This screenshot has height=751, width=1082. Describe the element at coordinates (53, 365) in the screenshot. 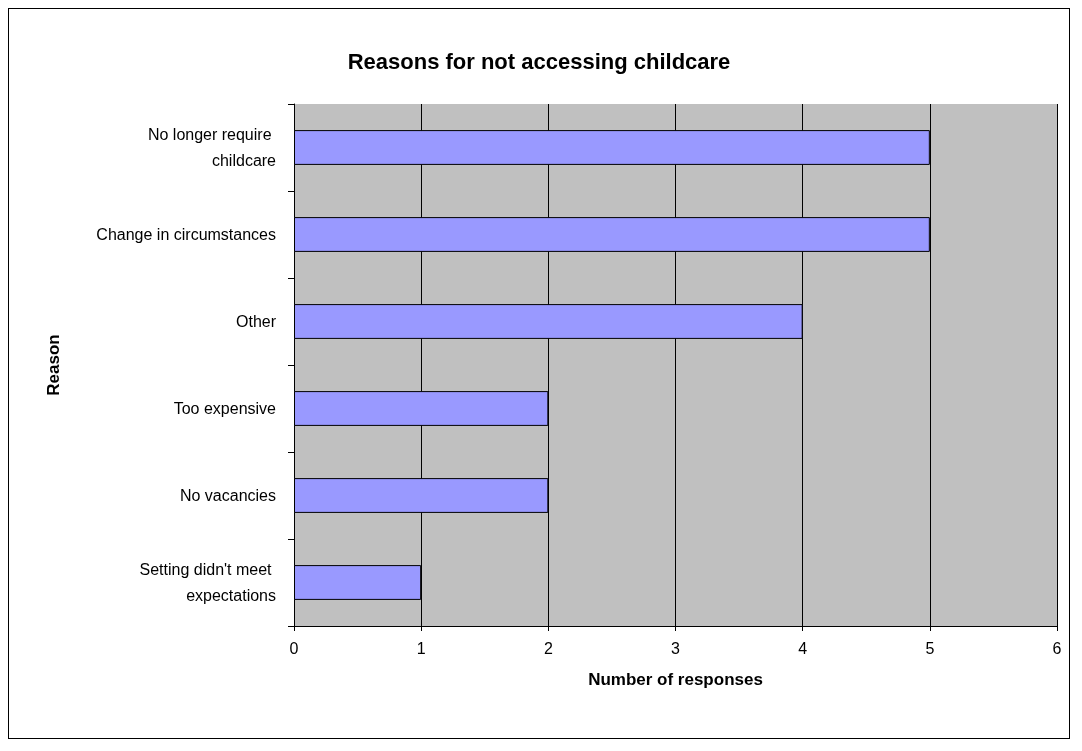

I see `y-axis-title: Reason` at that location.